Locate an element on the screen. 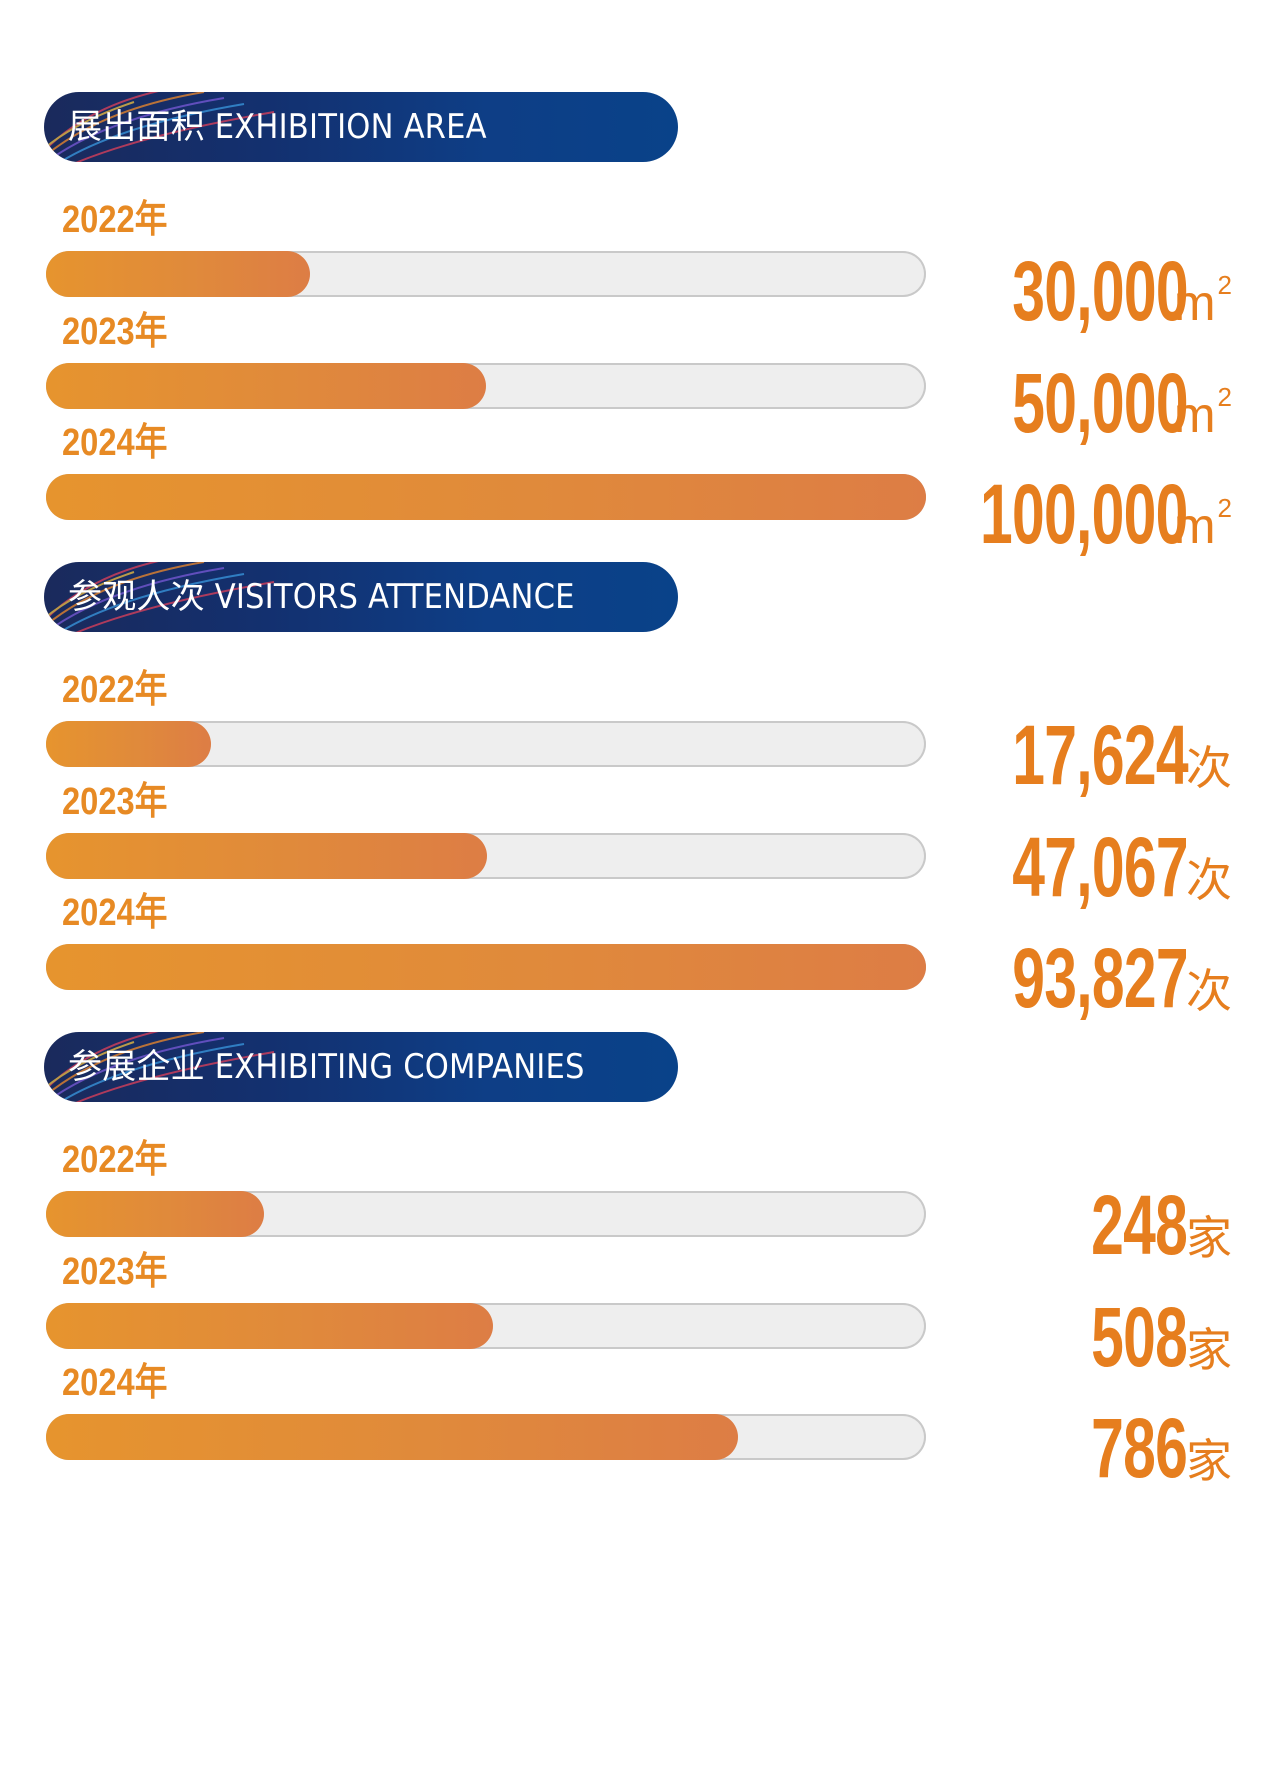  bar-row: 2022年 17,624 次 is located at coordinates (640, 733).